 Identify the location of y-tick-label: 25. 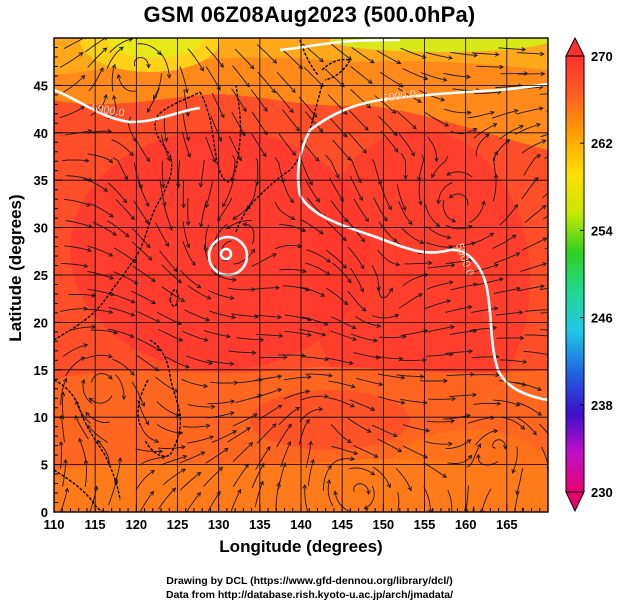
(41, 275).